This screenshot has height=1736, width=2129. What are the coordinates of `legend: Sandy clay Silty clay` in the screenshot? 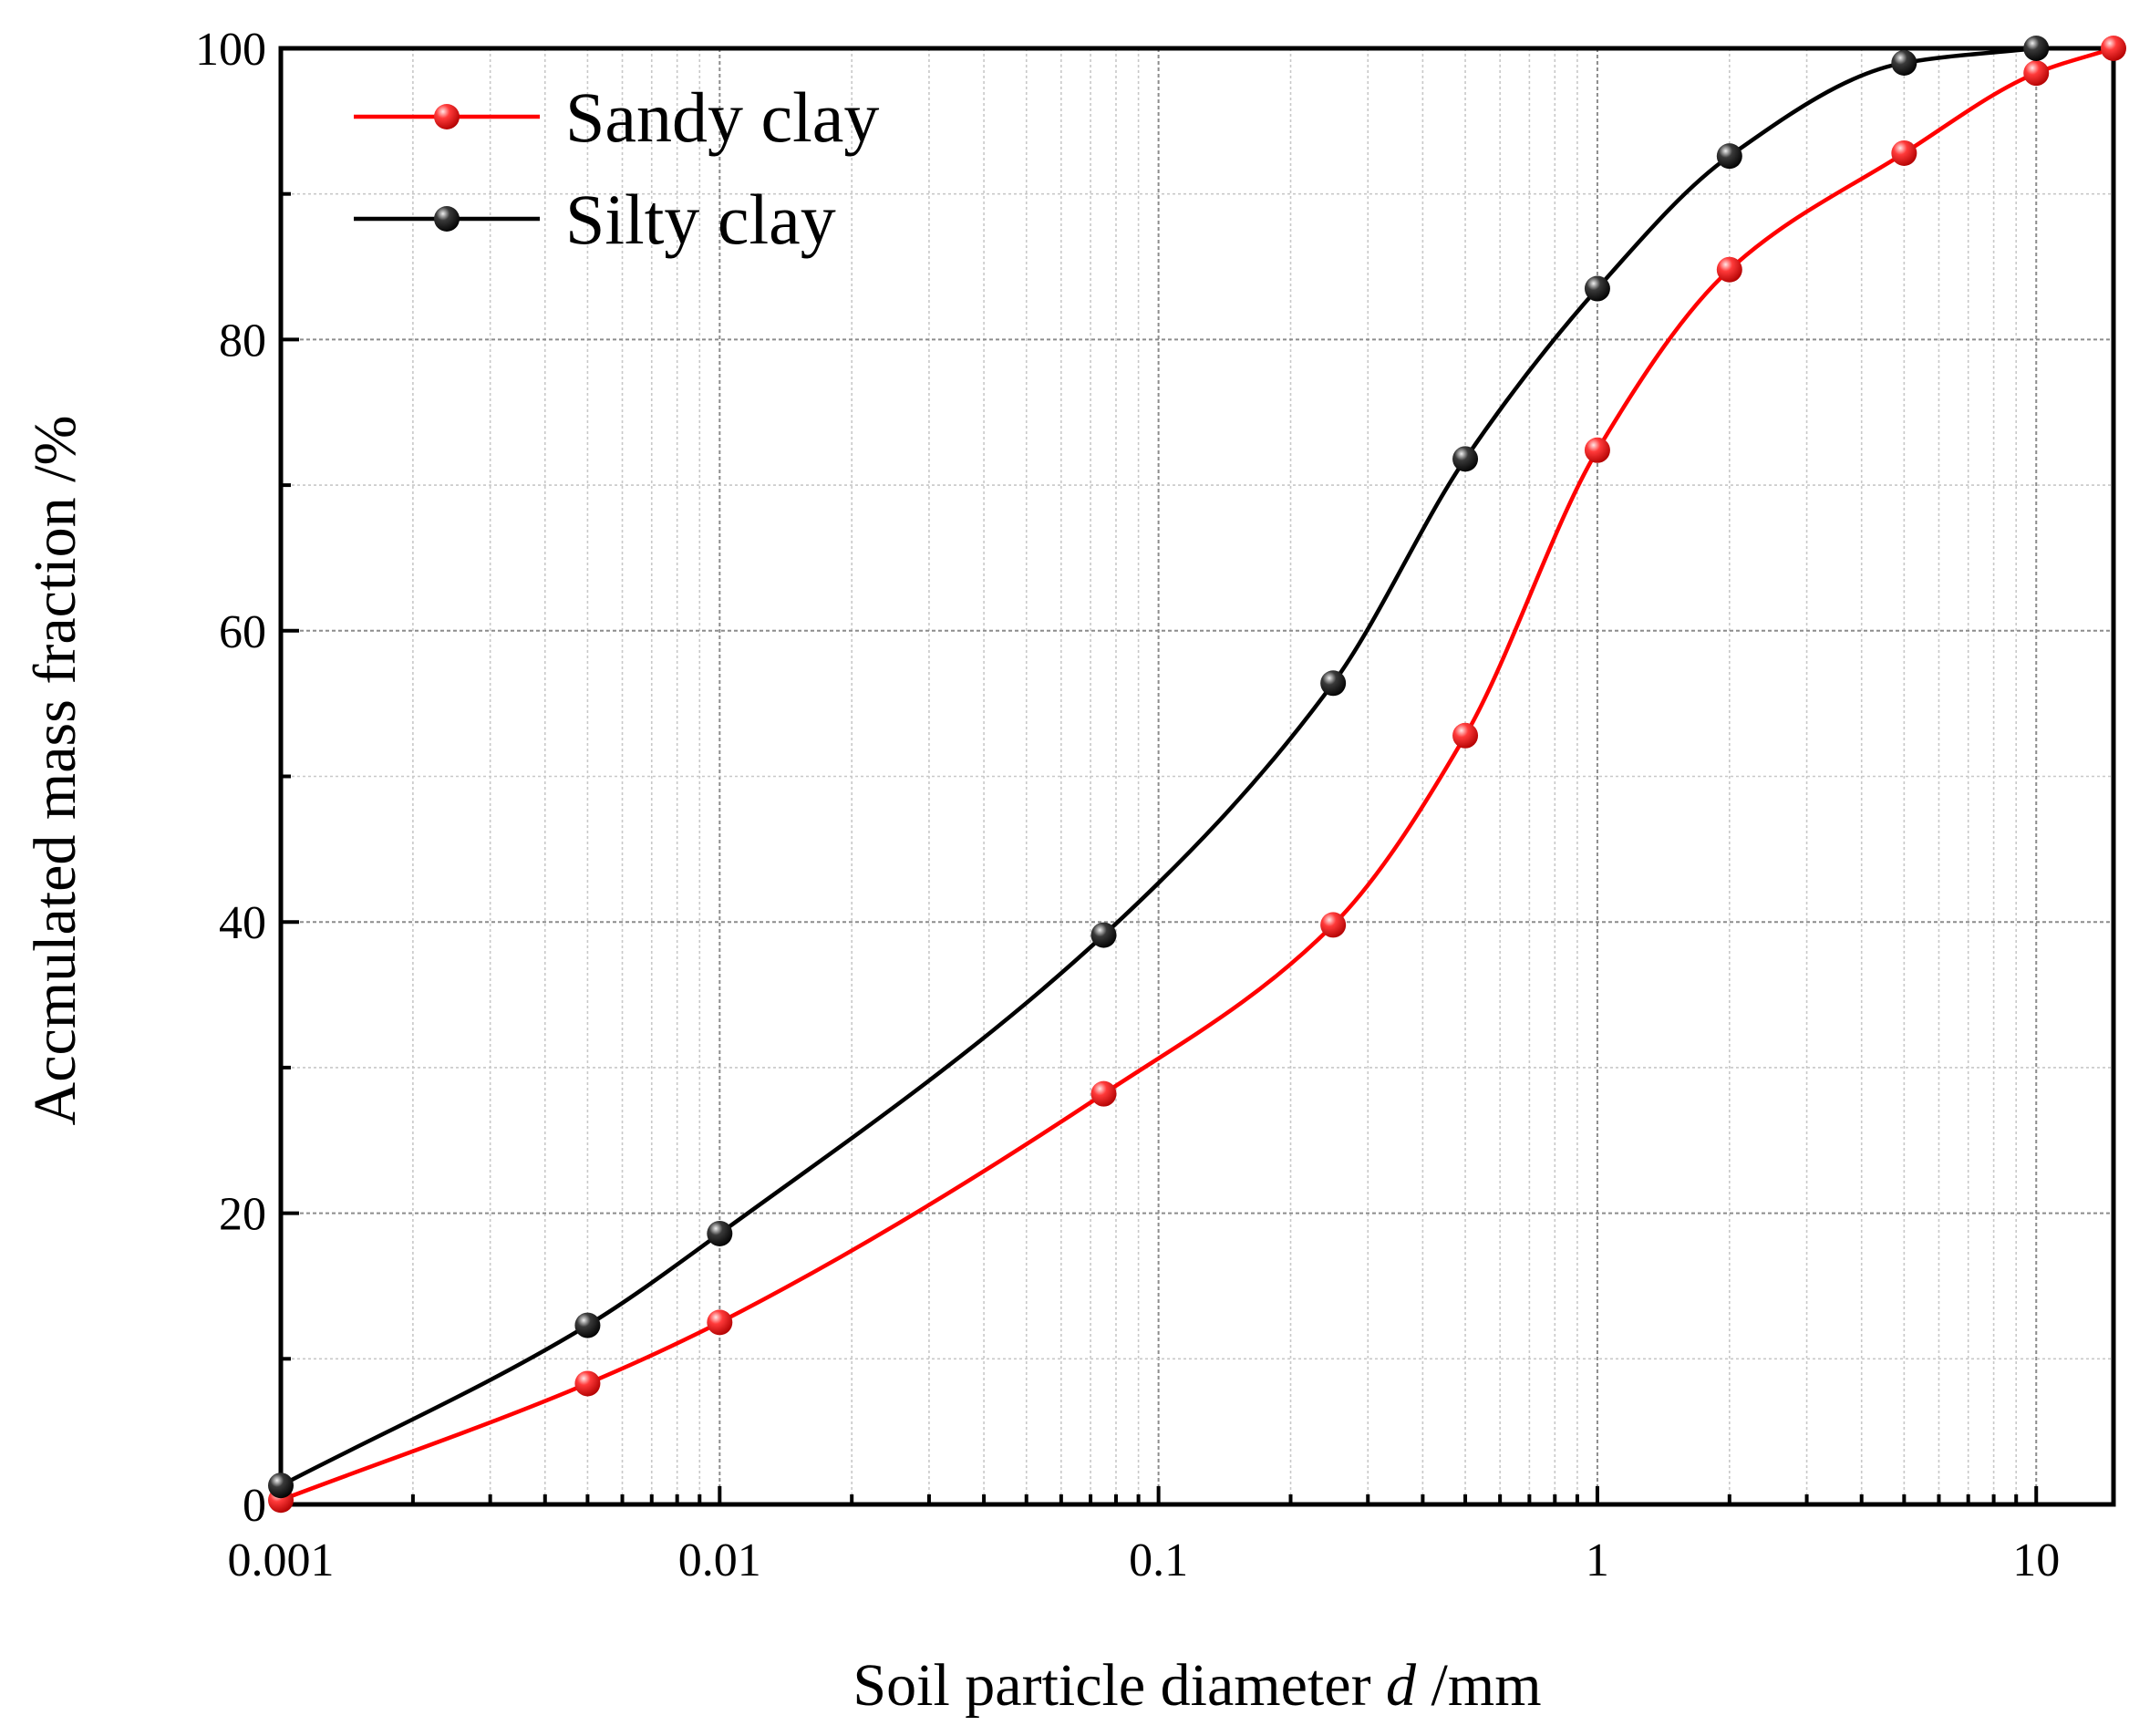 It's located at (616, 168).